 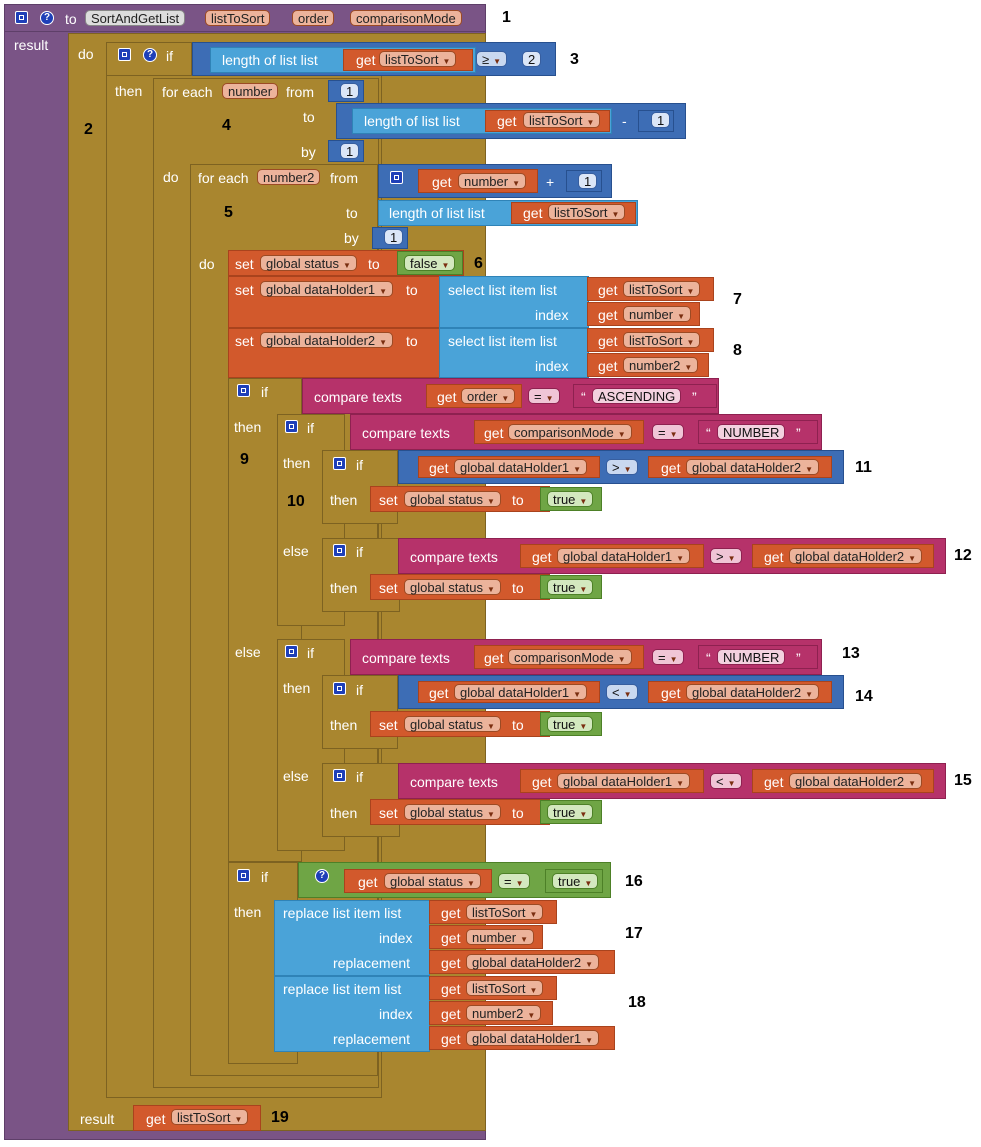 What do you see at coordinates (574, 59) in the screenshot?
I see `annotation-3: 3` at bounding box center [574, 59].